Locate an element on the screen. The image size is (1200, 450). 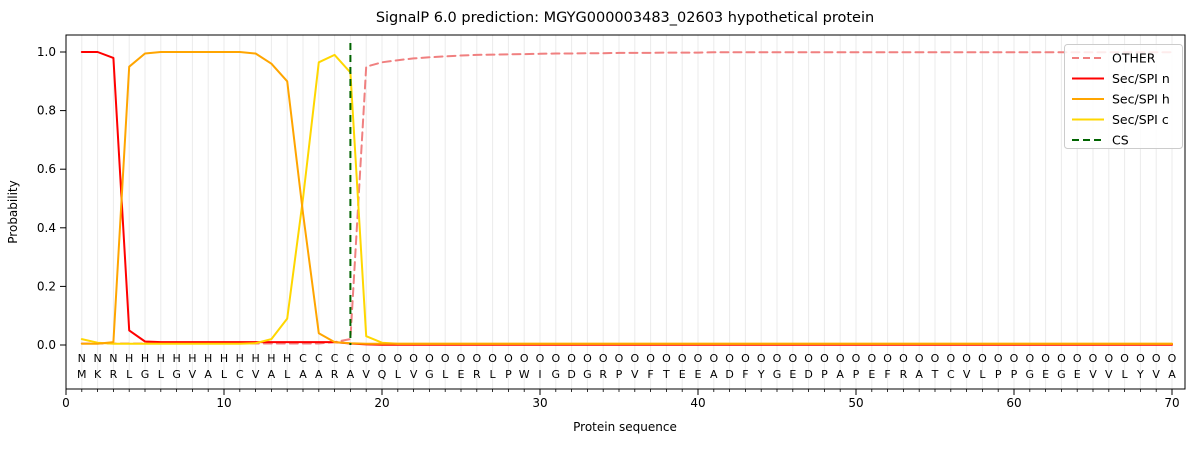
x-tick-label: 10 is located at coordinates (223, 403).